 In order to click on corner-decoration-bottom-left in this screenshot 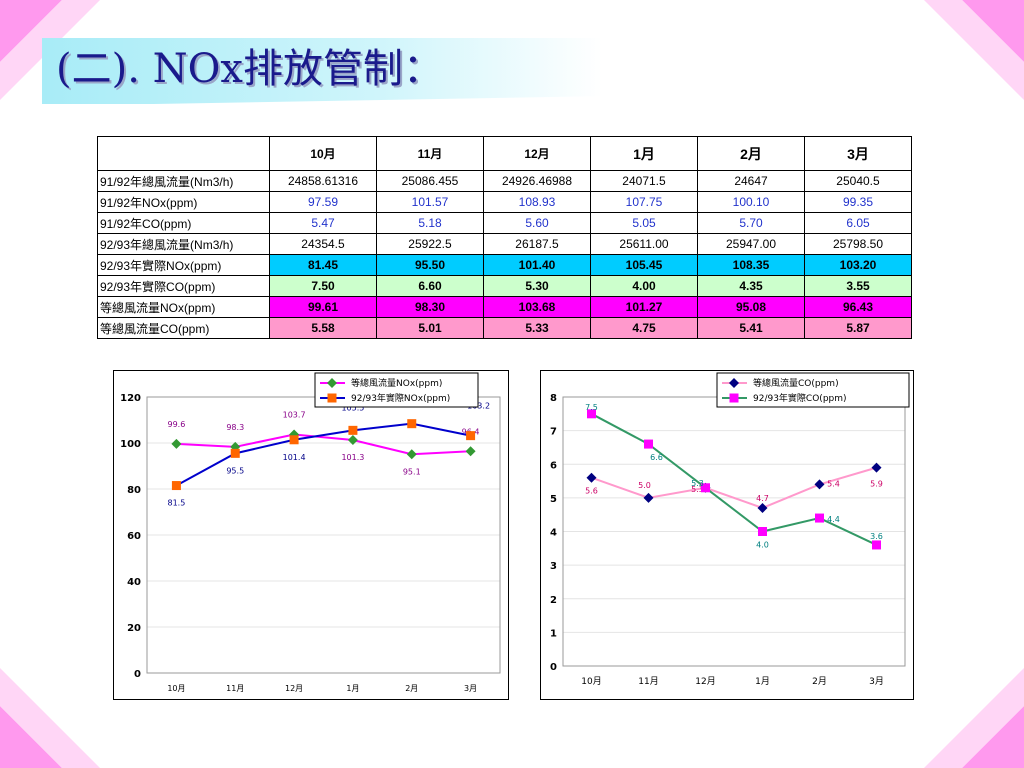, I will do `click(50, 718)`.